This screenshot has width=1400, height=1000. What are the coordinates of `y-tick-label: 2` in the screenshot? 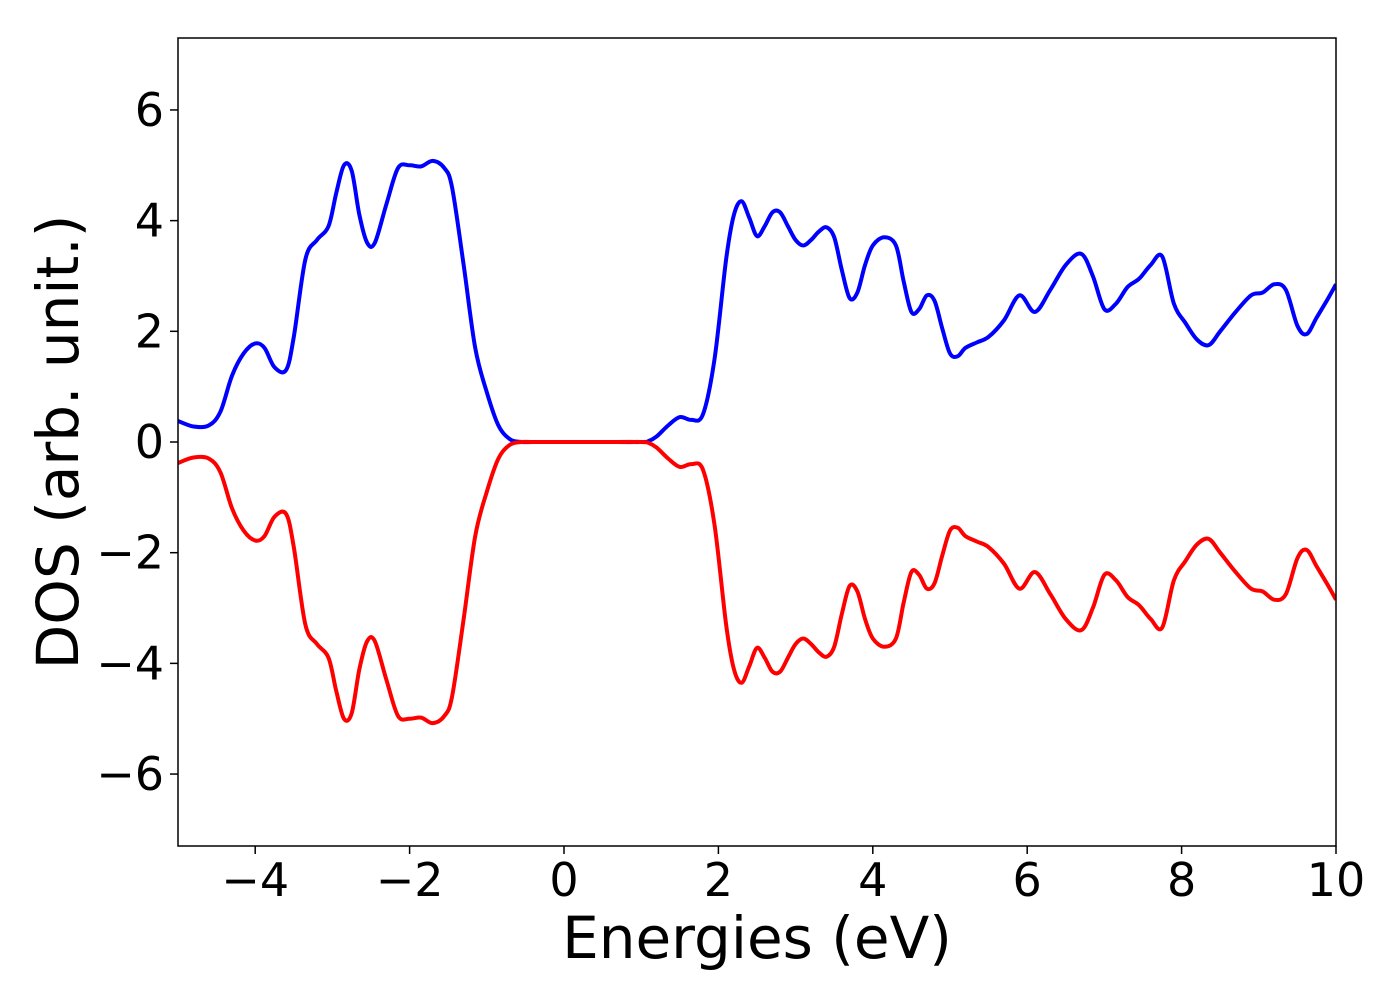 It's located at (149, 331).